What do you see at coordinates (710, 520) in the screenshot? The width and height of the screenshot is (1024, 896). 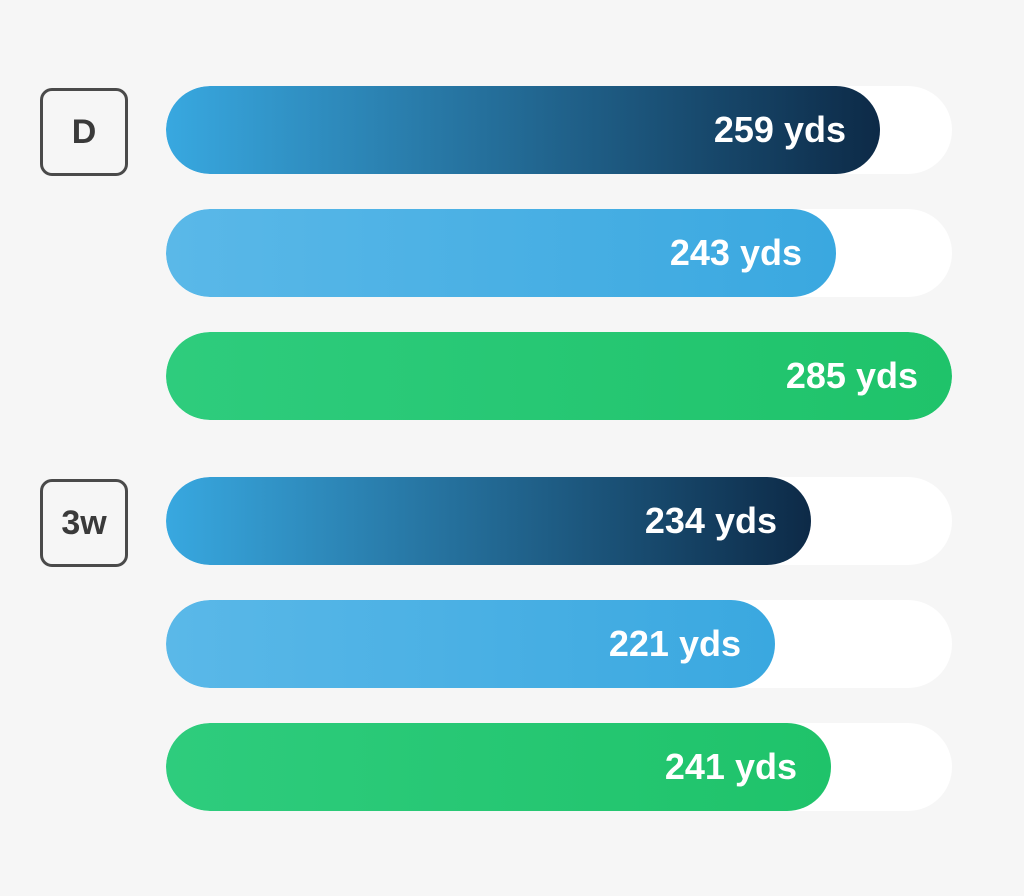 I see `bar-value-label: 234 yds` at bounding box center [710, 520].